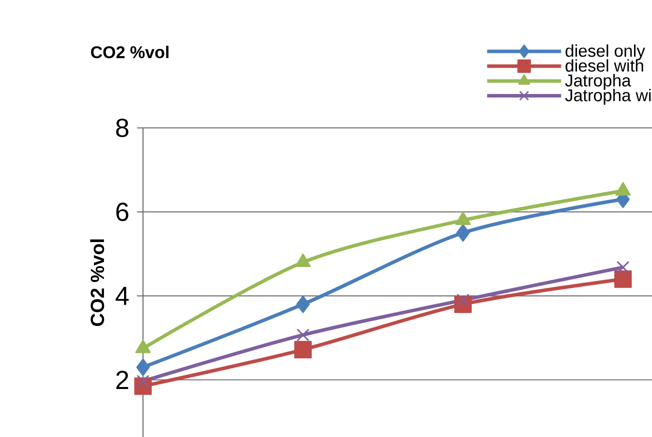 The image size is (652, 437). What do you see at coordinates (122, 128) in the screenshot?
I see `y-tick-label: 8` at bounding box center [122, 128].